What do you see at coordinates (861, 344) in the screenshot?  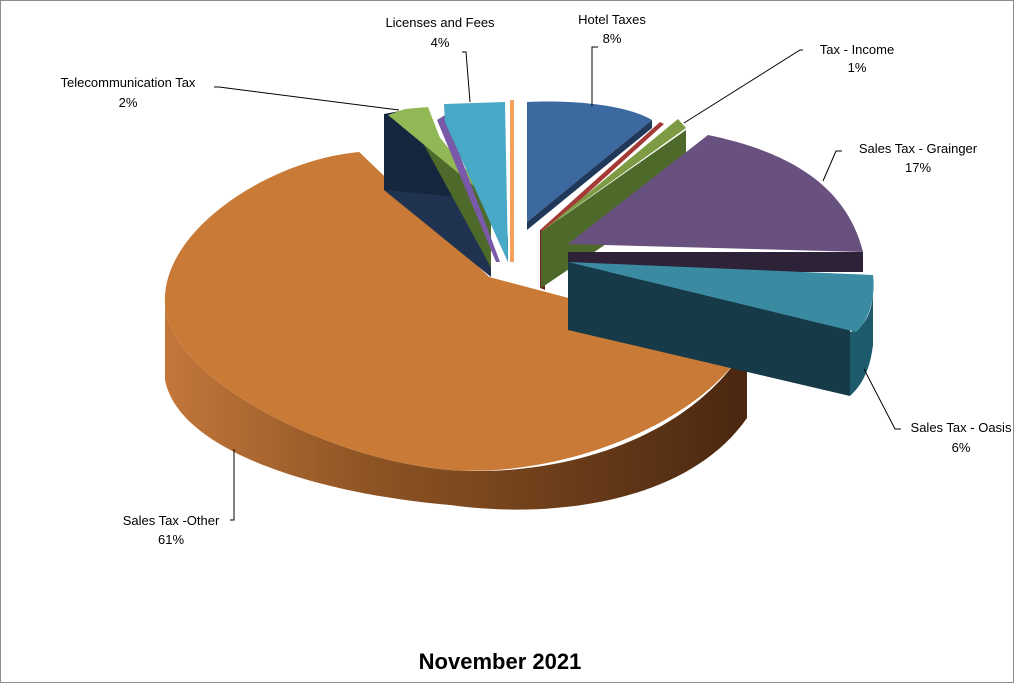 I see `pie-slice-oasis-side` at bounding box center [861, 344].